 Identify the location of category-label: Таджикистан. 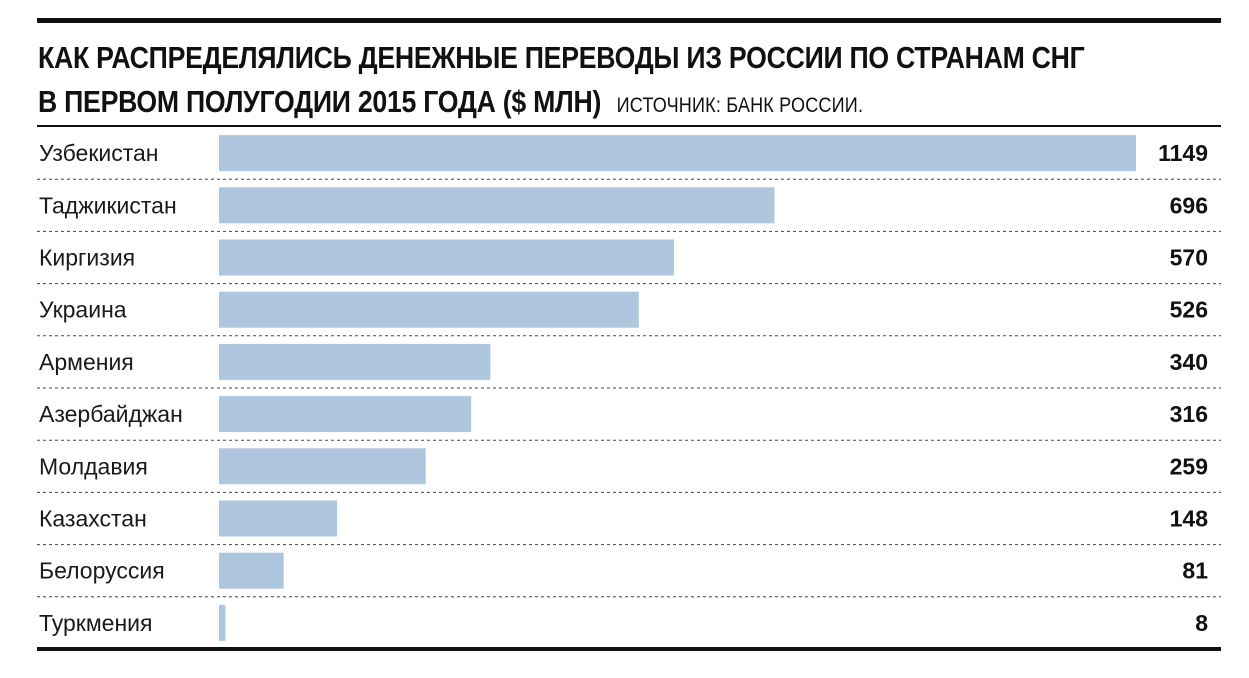
(108, 205).